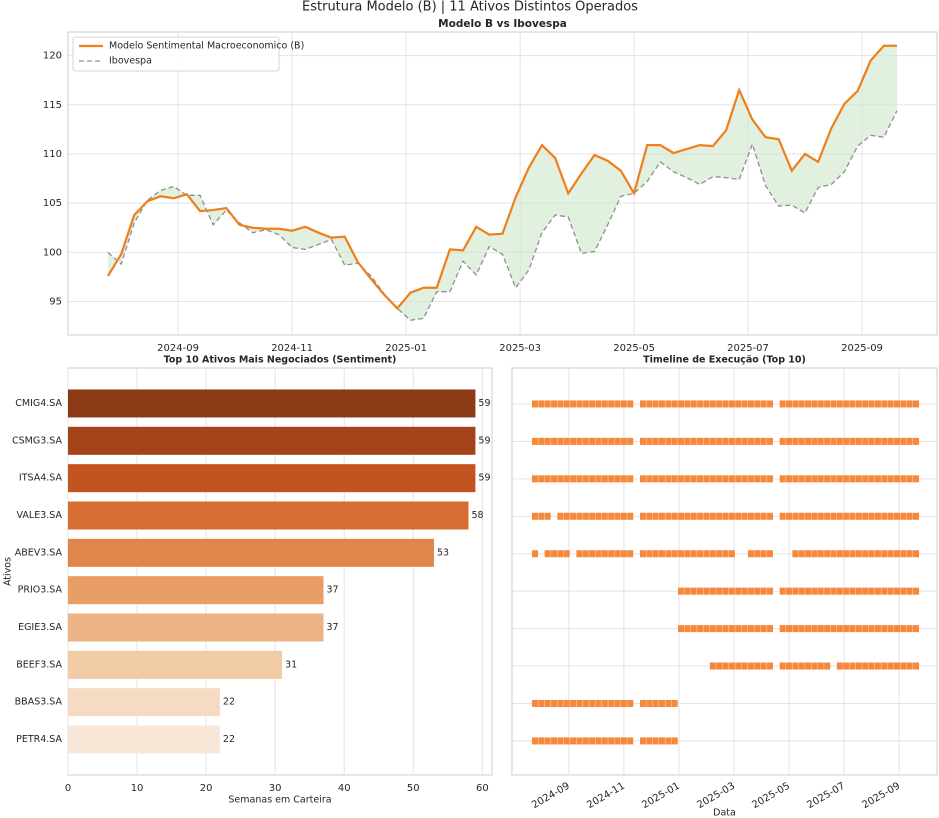 The height and width of the screenshot is (818, 939). Describe the element at coordinates (39, 702) in the screenshot. I see `y-tick-label: BBAS3.SA` at that location.